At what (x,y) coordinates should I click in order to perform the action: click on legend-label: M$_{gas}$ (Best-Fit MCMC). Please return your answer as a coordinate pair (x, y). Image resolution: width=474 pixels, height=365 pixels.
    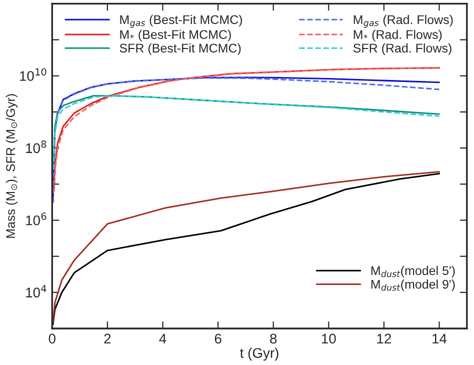
    Looking at the image, I should click on (181, 21).